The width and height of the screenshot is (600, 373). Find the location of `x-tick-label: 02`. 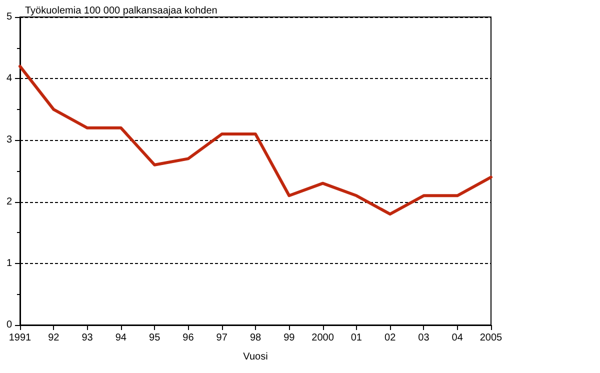

x-tick-label: 02 is located at coordinates (390, 338).